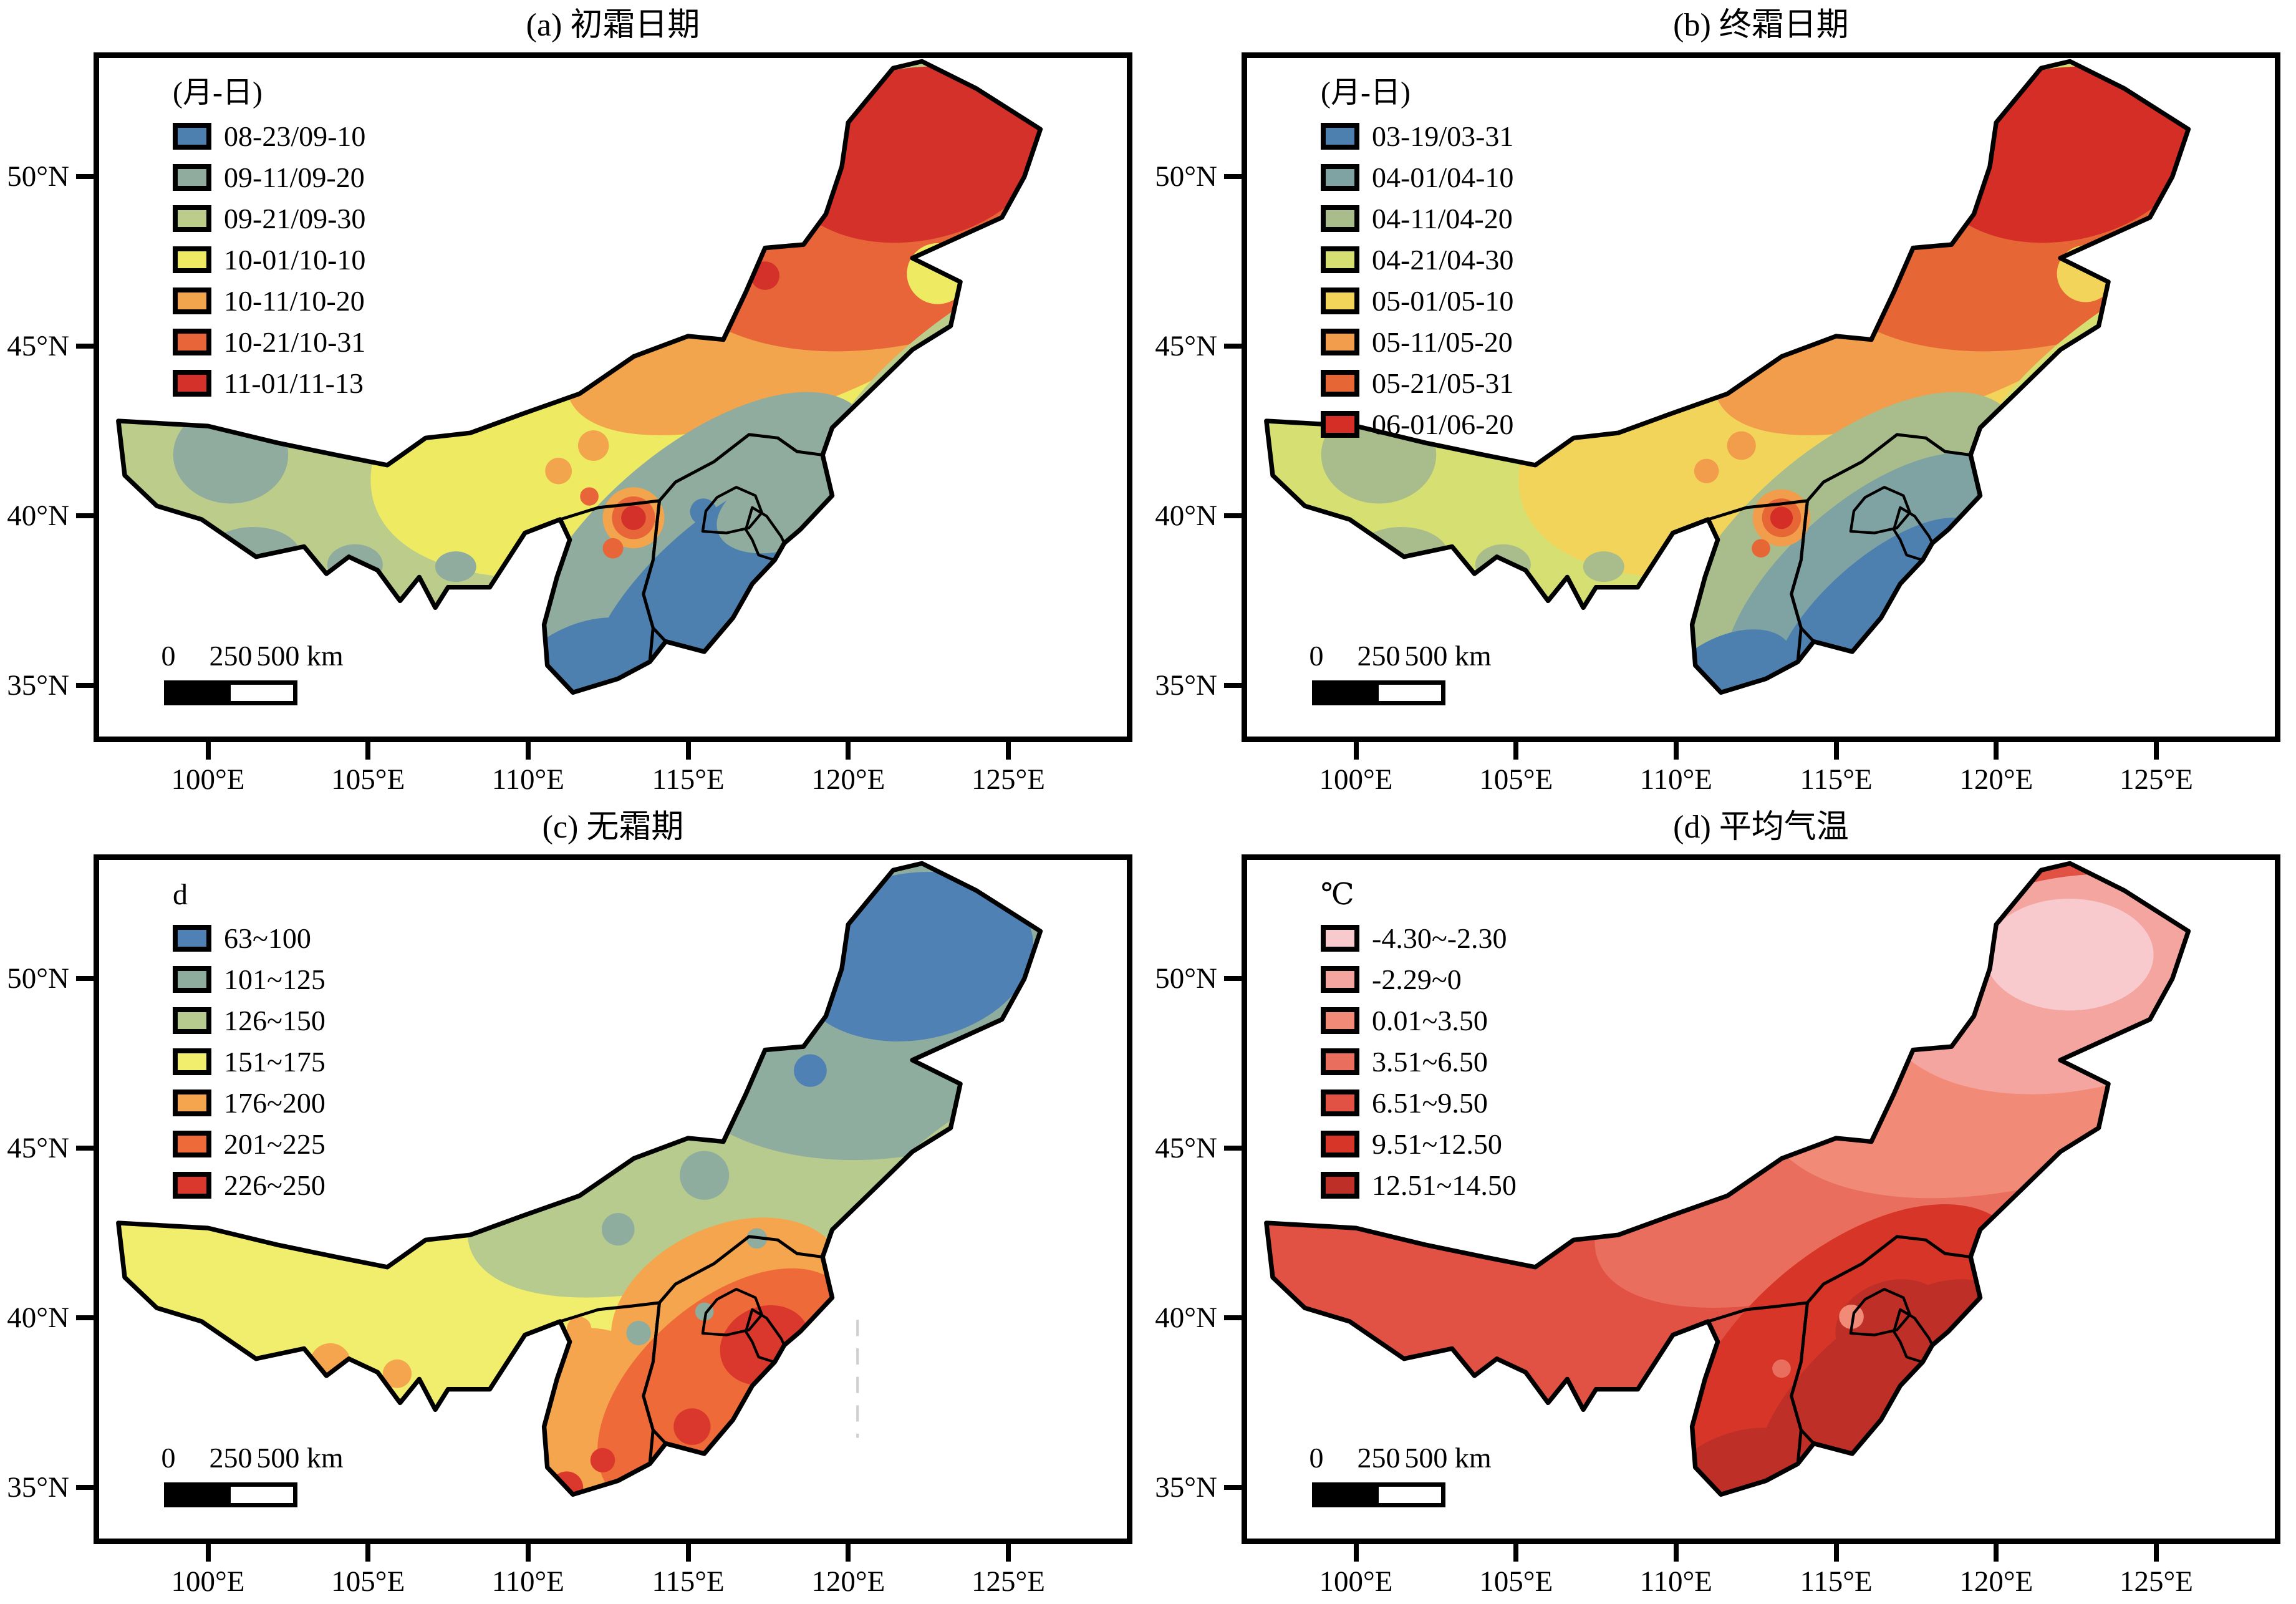 The image size is (2296, 1604). Describe the element at coordinates (1437, 1144) in the screenshot. I see `legend-item-label: 9.51~12.50` at that location.